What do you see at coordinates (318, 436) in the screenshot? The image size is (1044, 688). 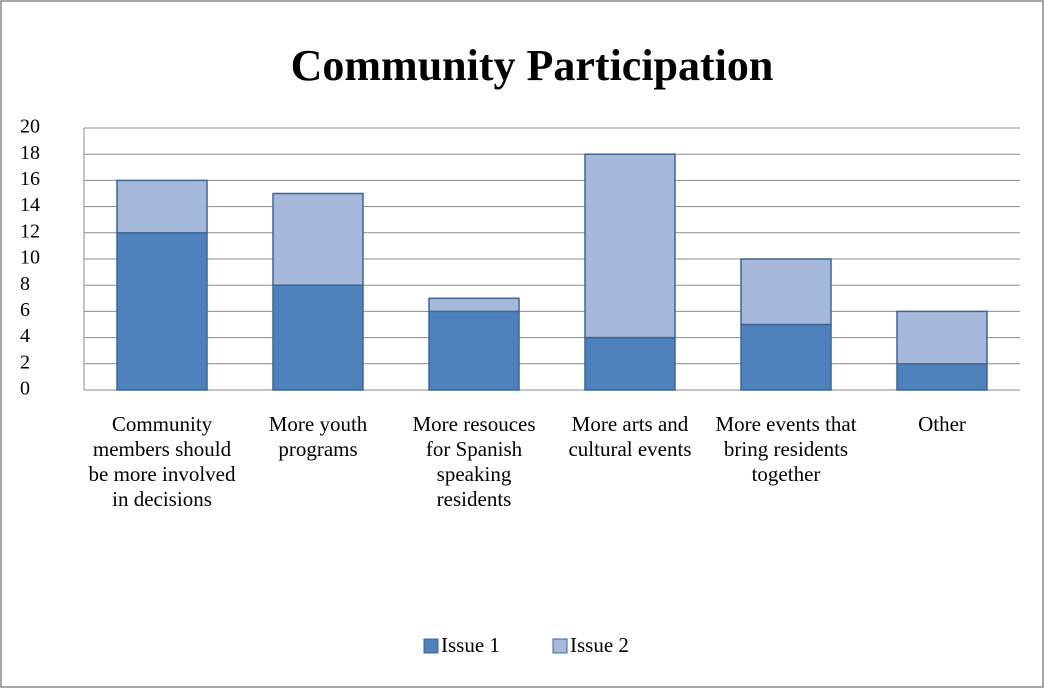 I see `x-tick-label: More youth programs` at bounding box center [318, 436].